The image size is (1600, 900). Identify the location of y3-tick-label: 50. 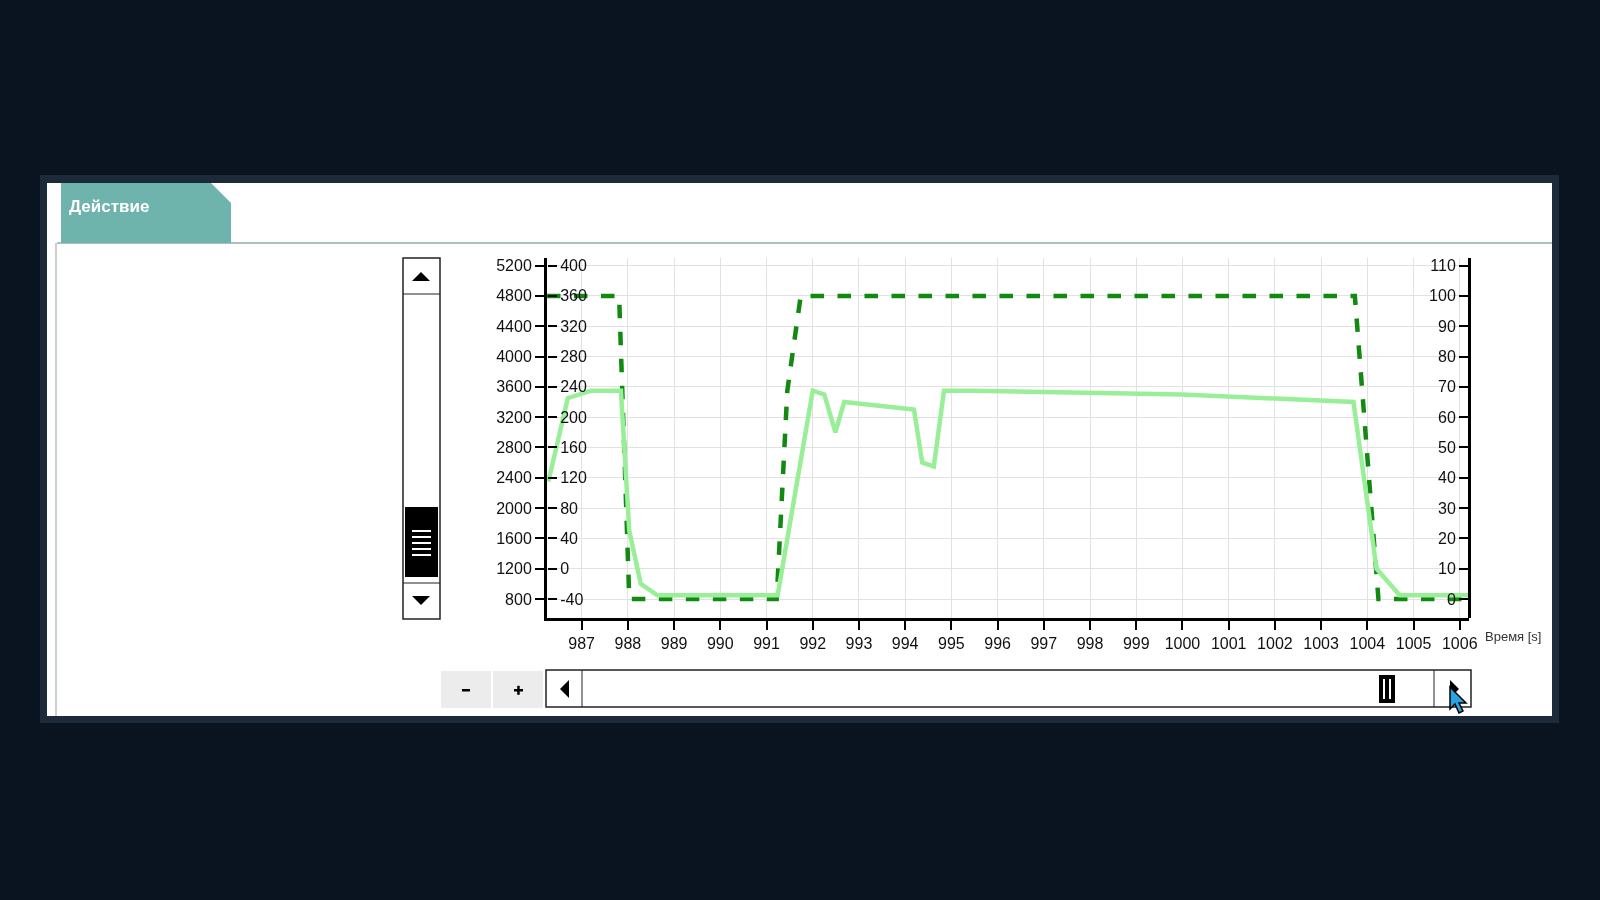
(1447, 448).